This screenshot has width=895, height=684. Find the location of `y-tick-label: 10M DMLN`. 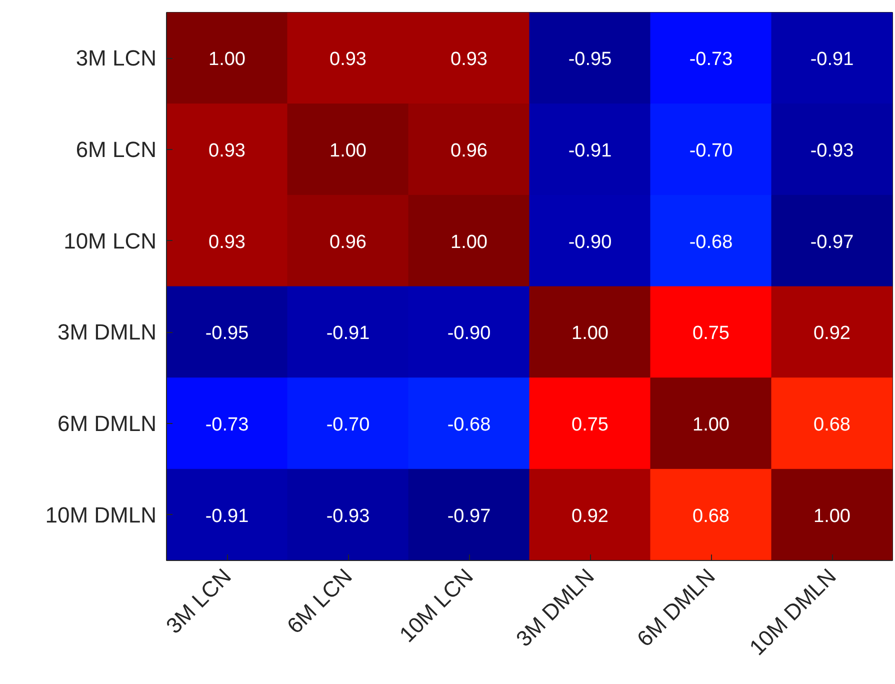

y-tick-label: 10M DMLN is located at coordinates (101, 515).